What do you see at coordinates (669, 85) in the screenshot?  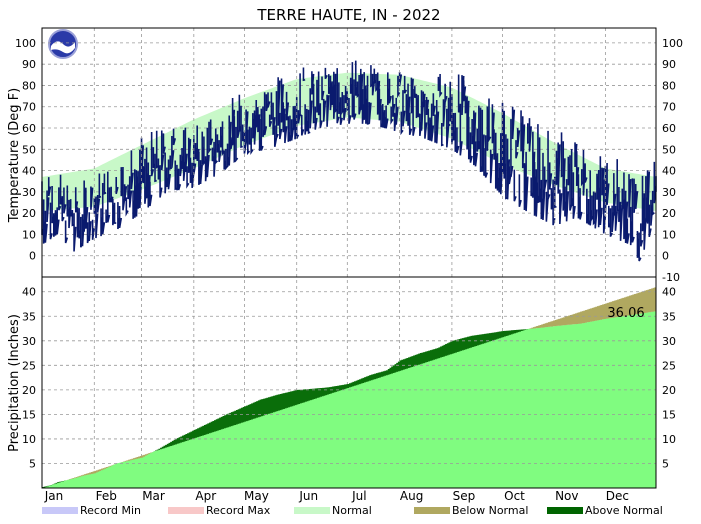 I see `temperature-tick-label-right: 80` at bounding box center [669, 85].